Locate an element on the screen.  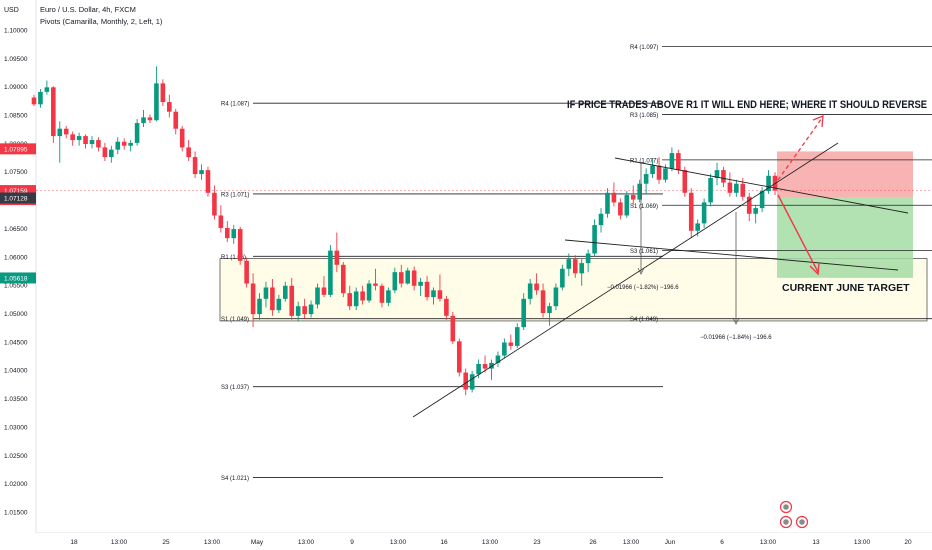
price-badge-text: 1.07159 is located at coordinates (16, 191).